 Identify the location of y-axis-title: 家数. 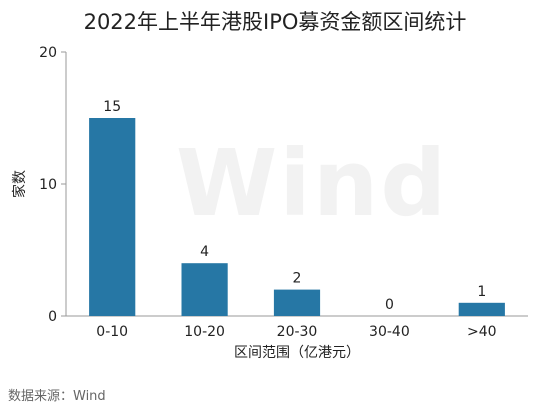
(19, 184).